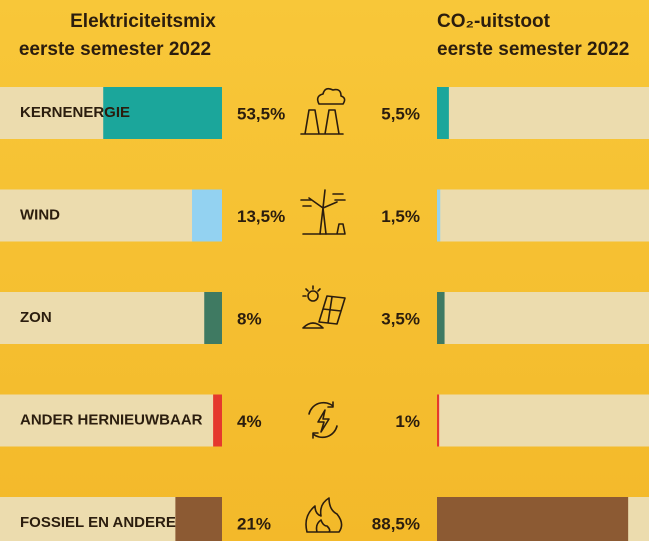  What do you see at coordinates (261, 113) in the screenshot?
I see `value-label: 53,5%` at bounding box center [261, 113].